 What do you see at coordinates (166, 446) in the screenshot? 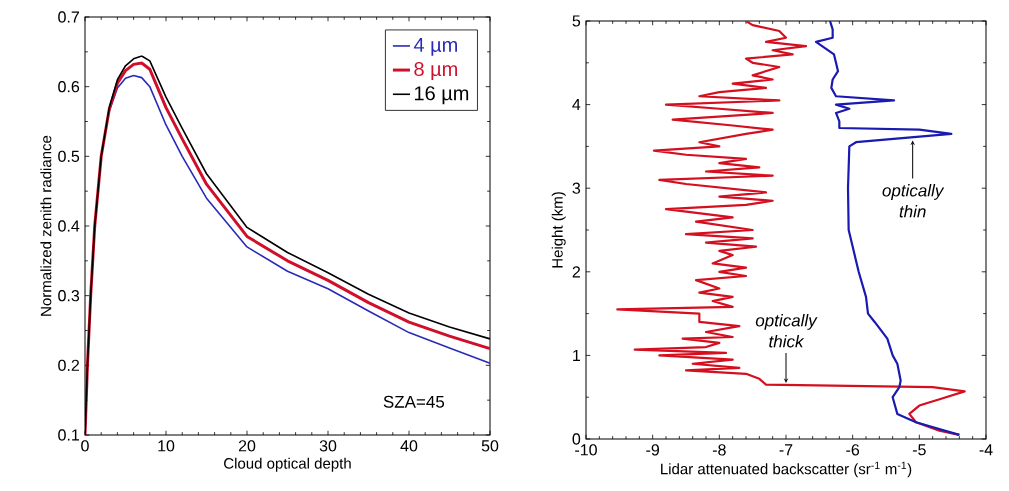
I see `x-tick-label: 10` at bounding box center [166, 446].